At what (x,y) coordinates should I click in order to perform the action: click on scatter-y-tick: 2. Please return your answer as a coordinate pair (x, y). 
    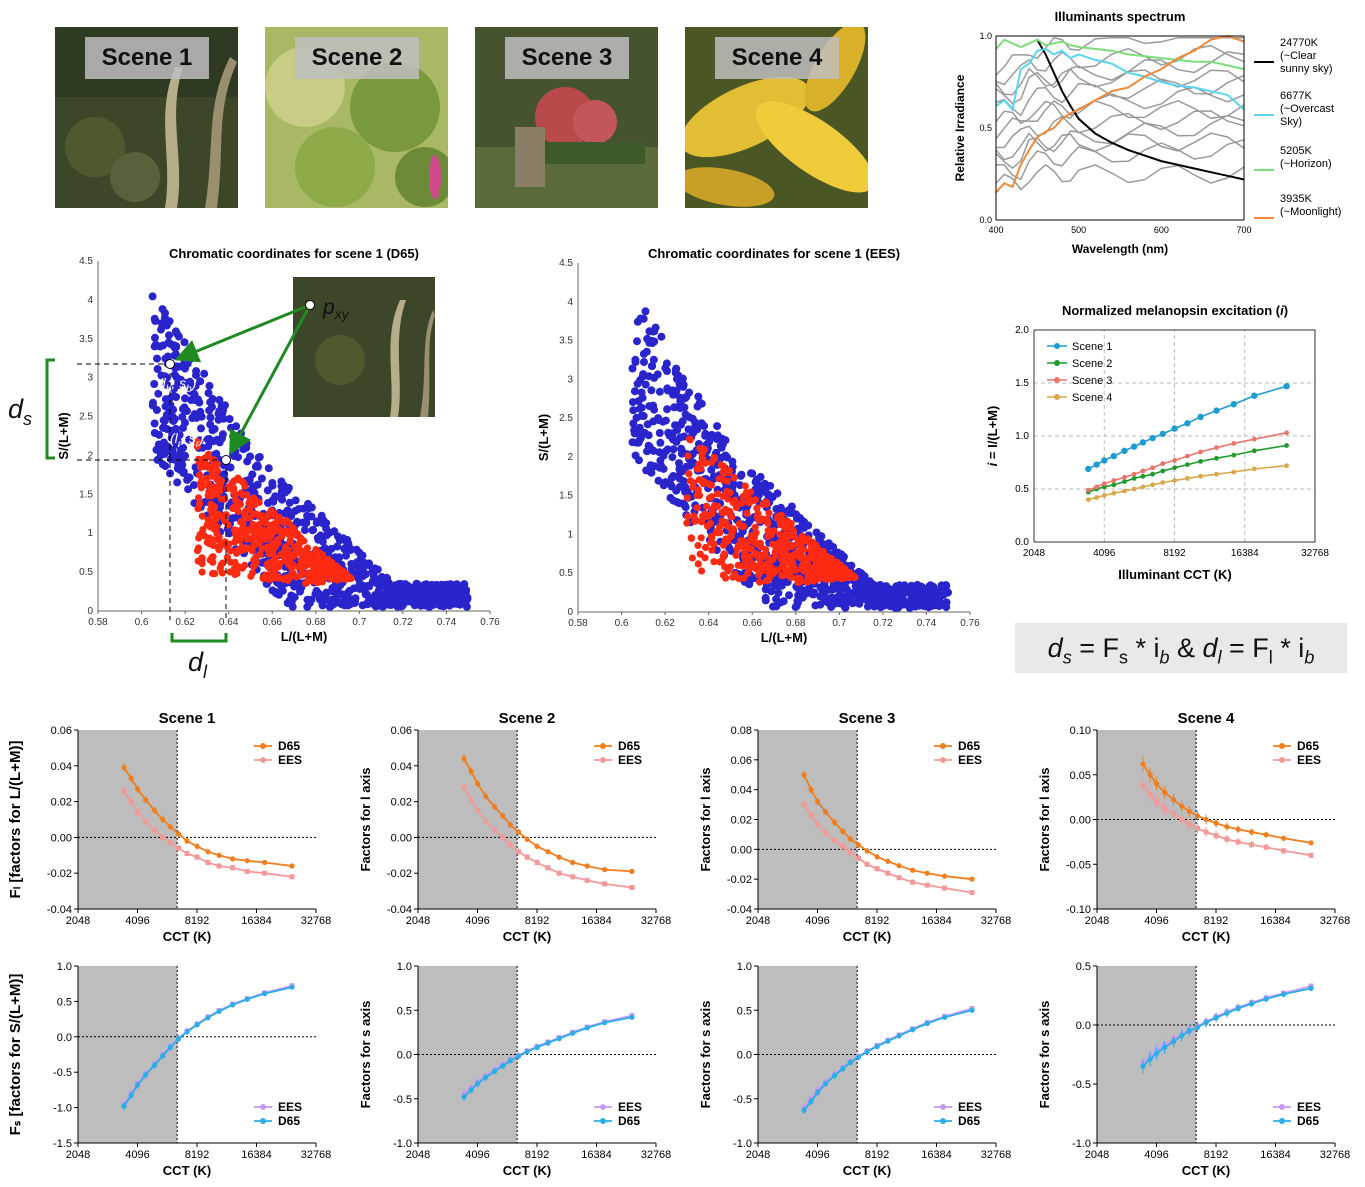
    Looking at the image, I should click on (570, 457).